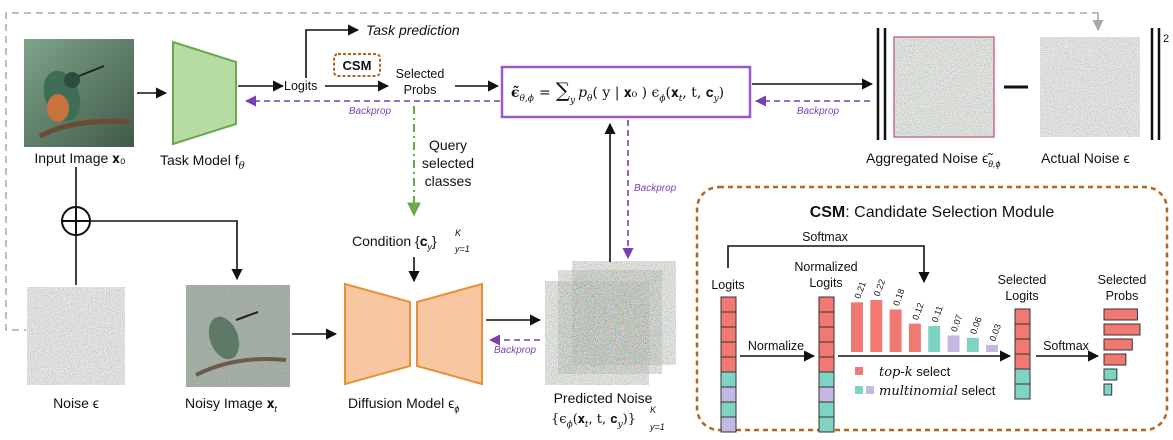 This screenshot has height=440, width=1173. What do you see at coordinates (76, 336) in the screenshot?
I see `noise-image` at bounding box center [76, 336].